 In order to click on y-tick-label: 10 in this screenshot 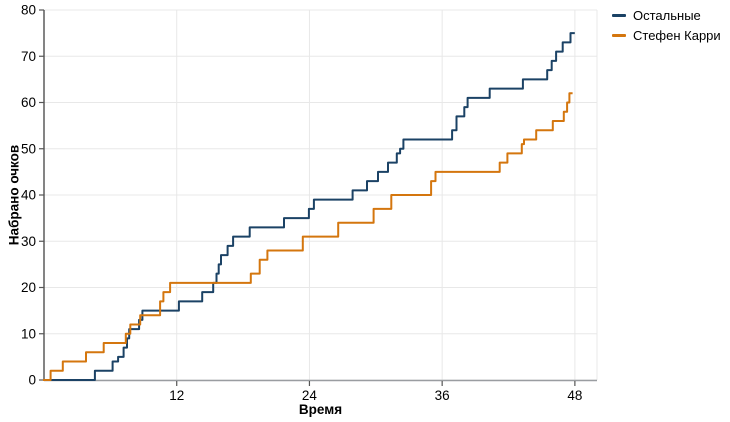, I will do `click(28, 333)`.